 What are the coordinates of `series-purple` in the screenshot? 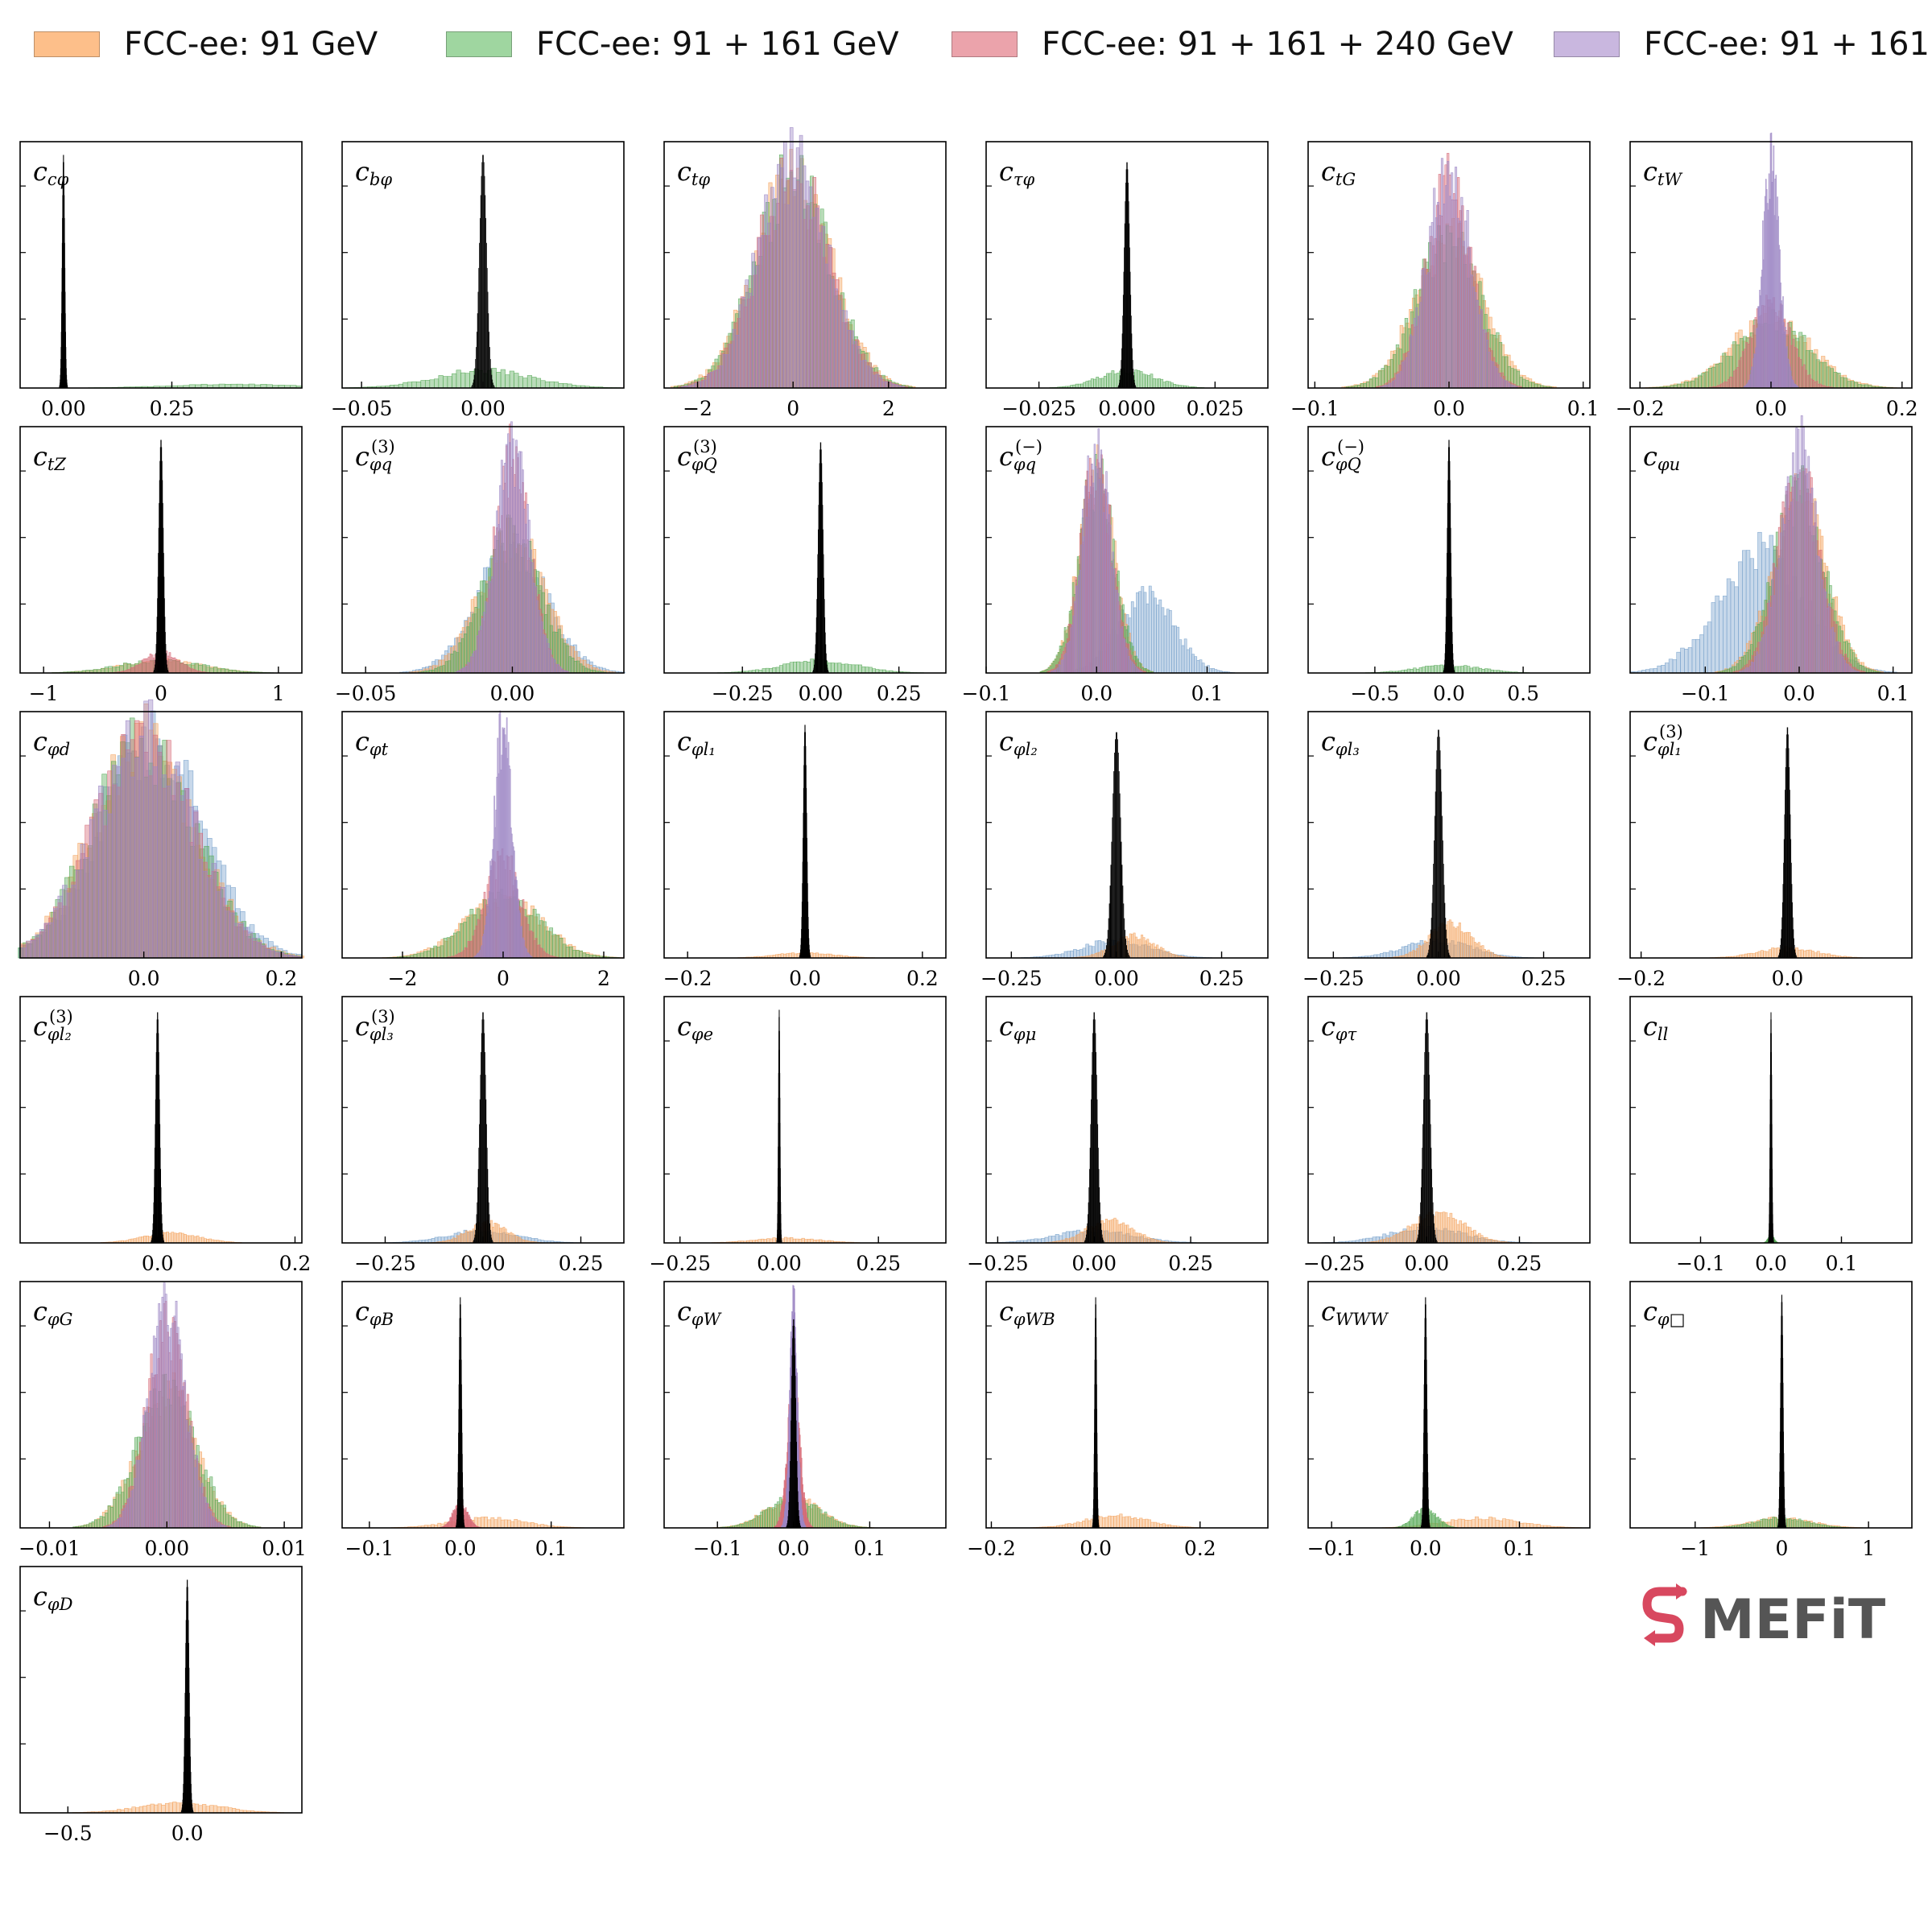 It's located at (162, 829).